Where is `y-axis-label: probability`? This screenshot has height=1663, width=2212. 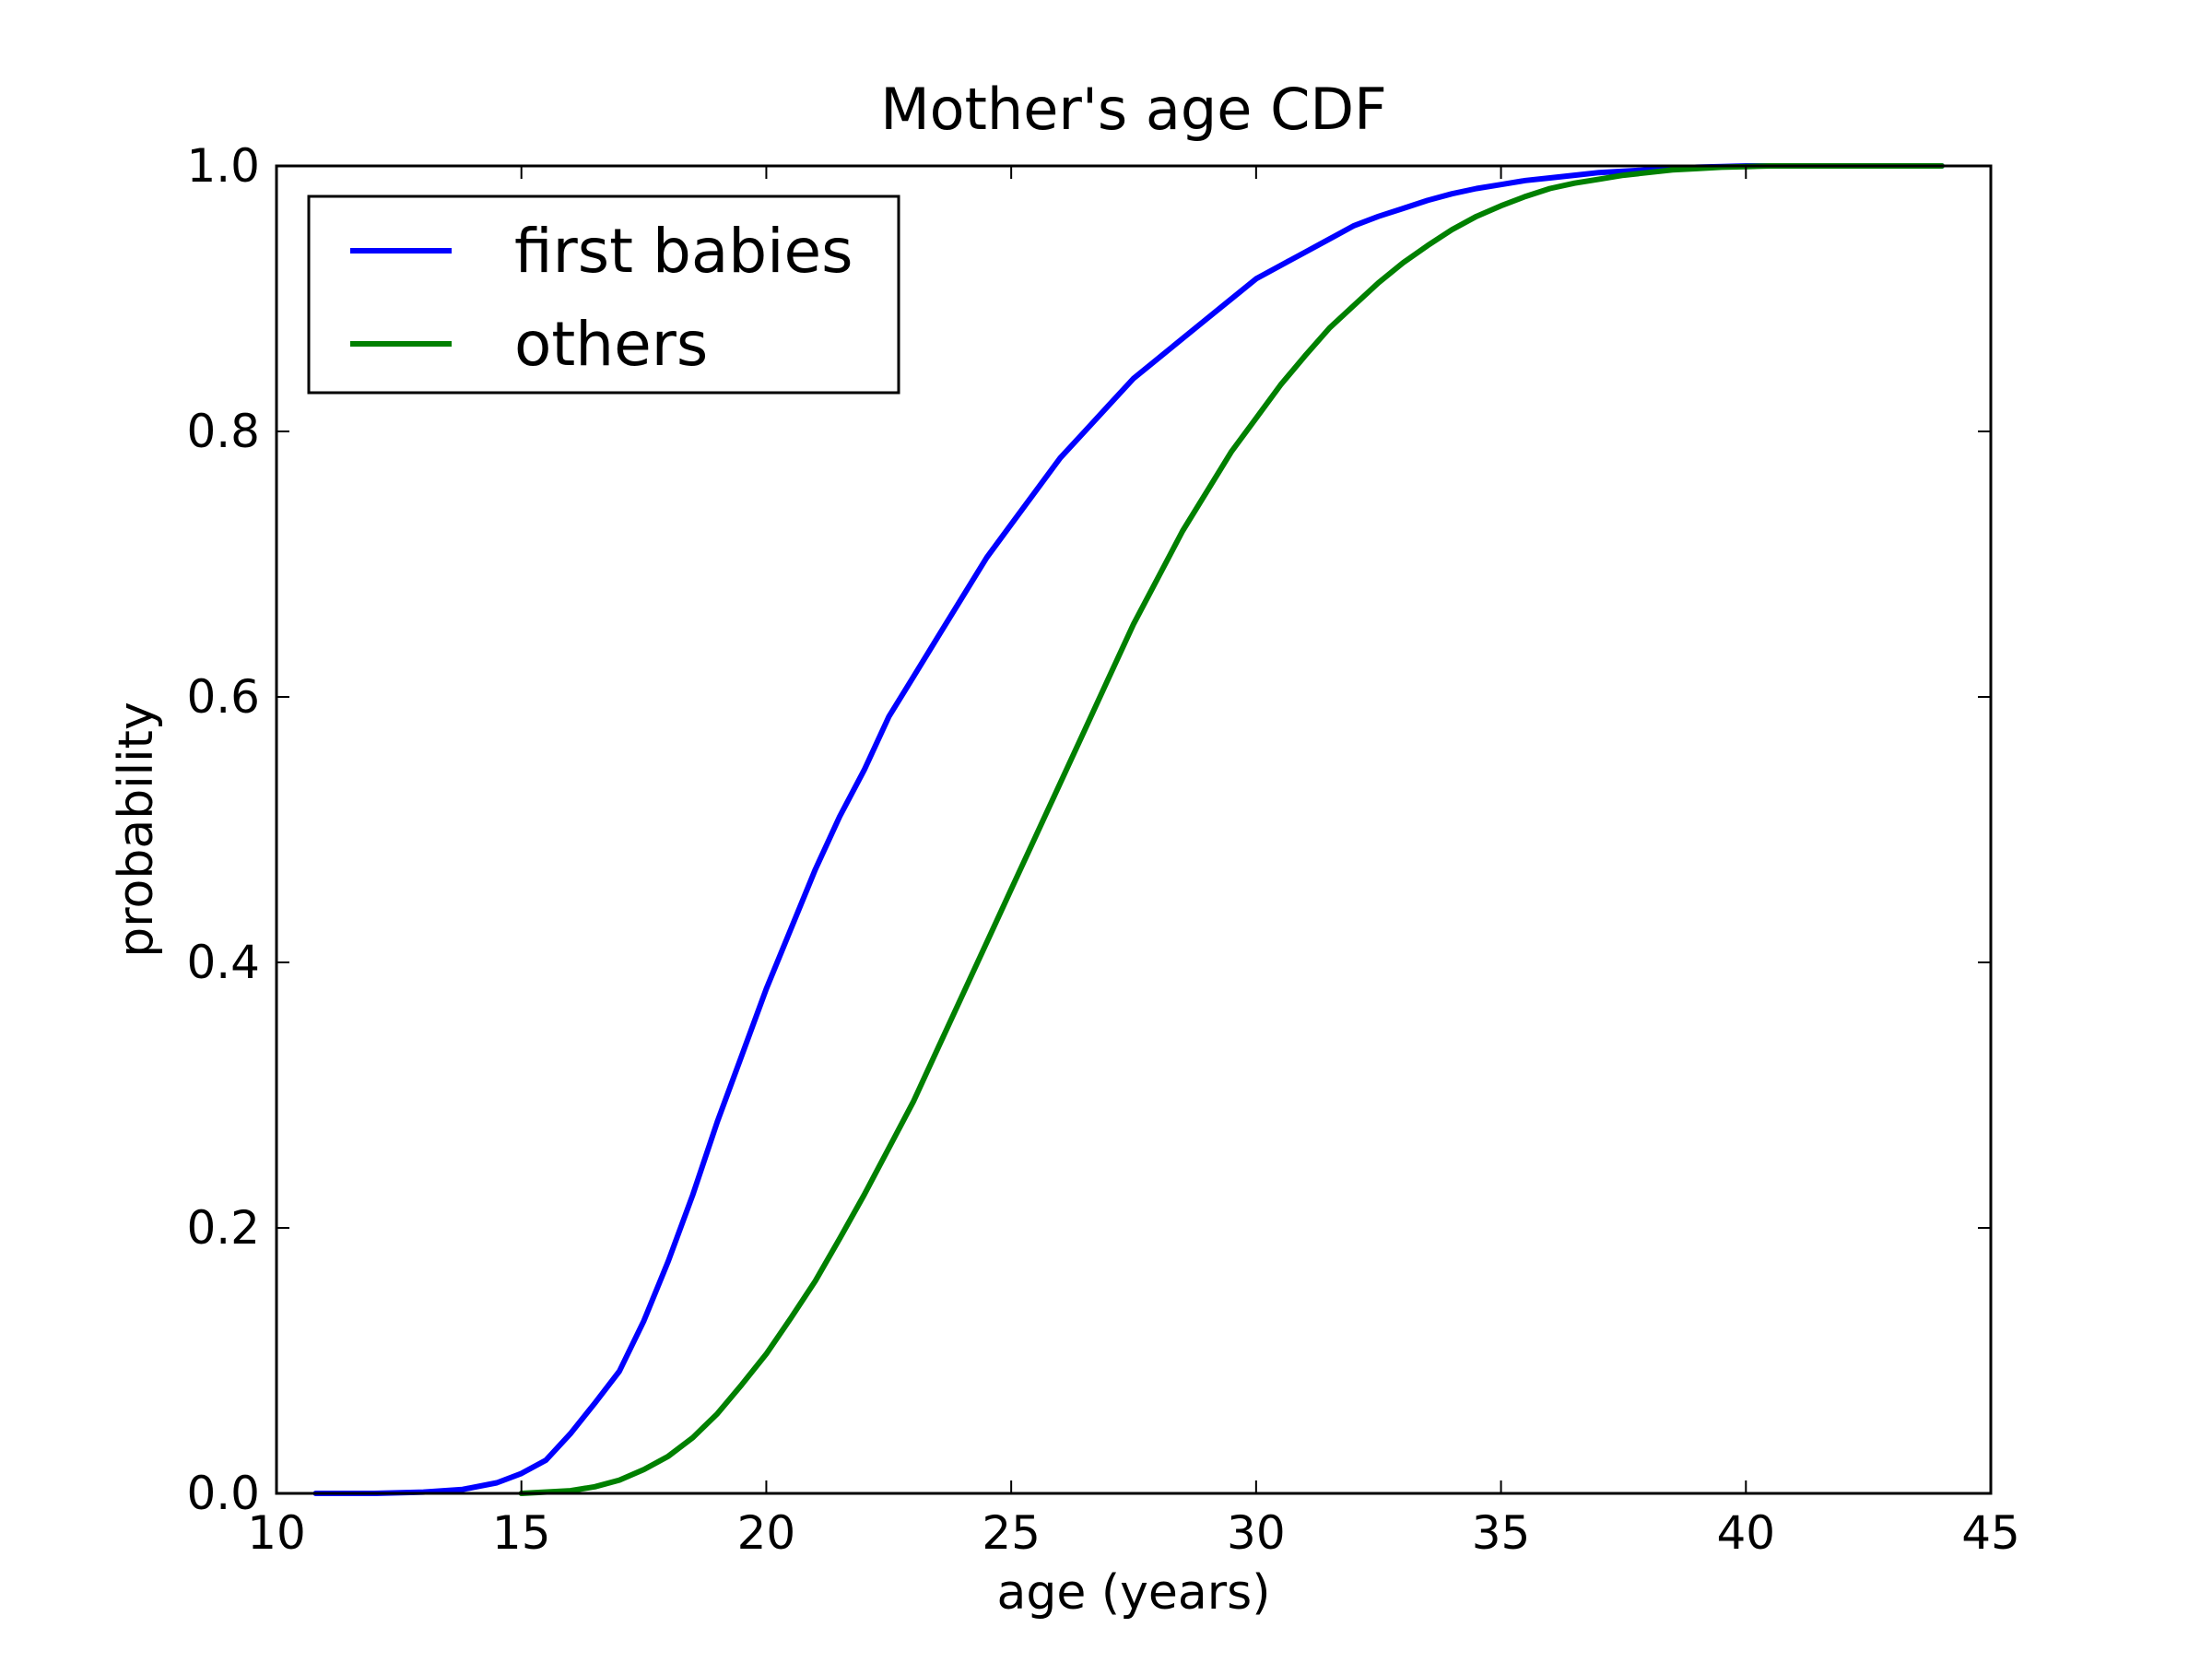 y-axis-label: probability is located at coordinates (136, 829).